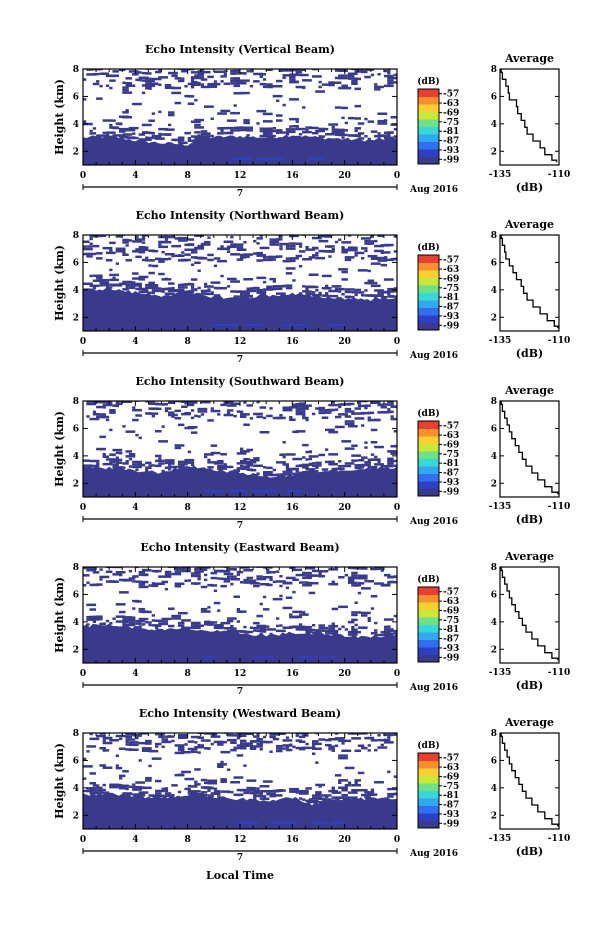 Image resolution: width=614 pixels, height=929 pixels. What do you see at coordinates (451, 759) in the screenshot?
I see `colorbar-tick-label: -57` at bounding box center [451, 759].